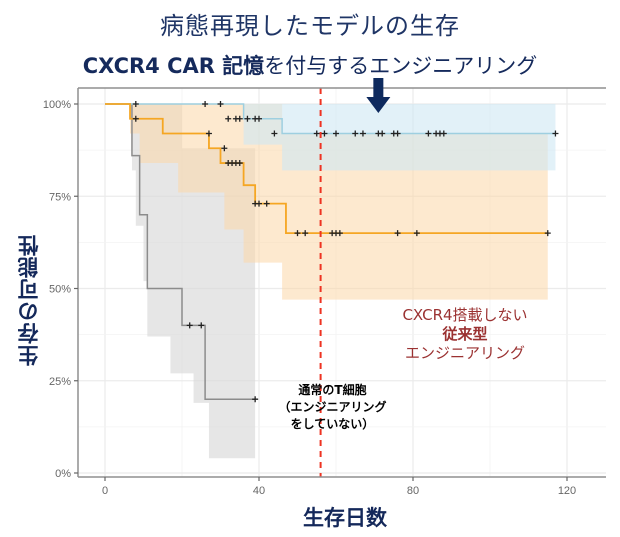 Image resolution: width=620 pixels, height=537 pixels. I want to click on annotation-normal-tcell: 通常のT細胞 （エンジニアリング をしていない）, so click(332, 407).